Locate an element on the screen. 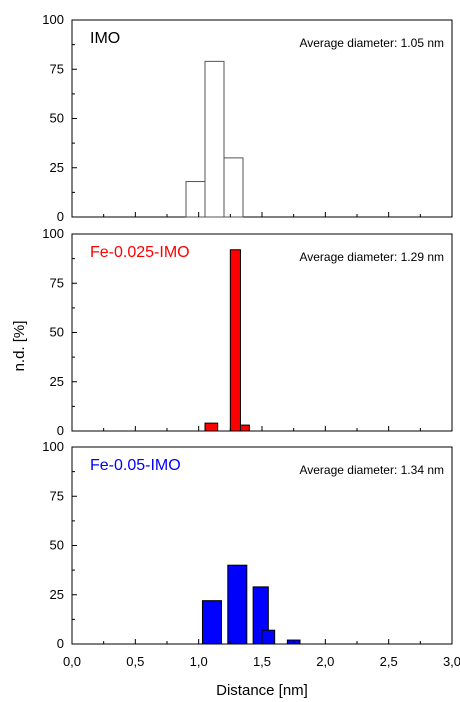 The height and width of the screenshot is (702, 460). x-tick-label: 0,5 is located at coordinates (135, 661).